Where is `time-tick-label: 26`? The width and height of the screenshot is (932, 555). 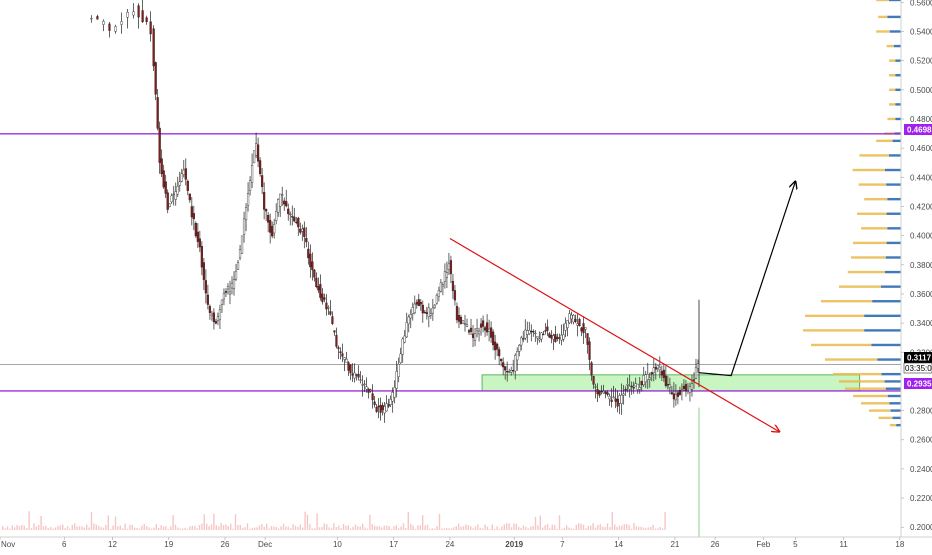
time-tick-label: 26 is located at coordinates (715, 544).